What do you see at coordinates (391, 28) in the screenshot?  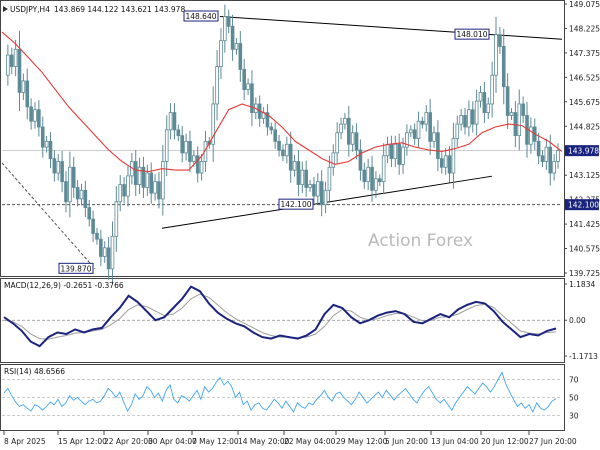 I see `upper-trendline` at bounding box center [391, 28].